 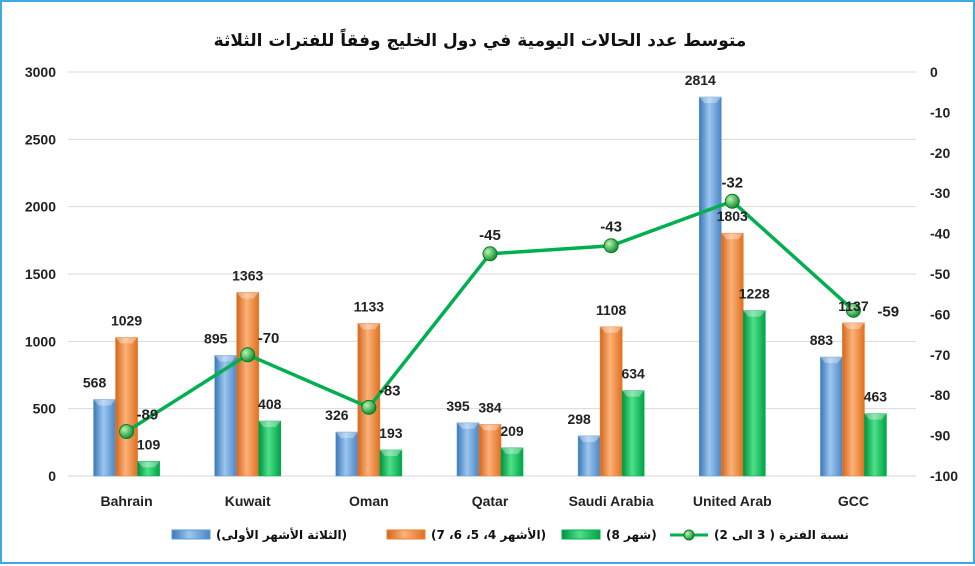 I want to click on y-tick-label: 2000, so click(x=40, y=207).